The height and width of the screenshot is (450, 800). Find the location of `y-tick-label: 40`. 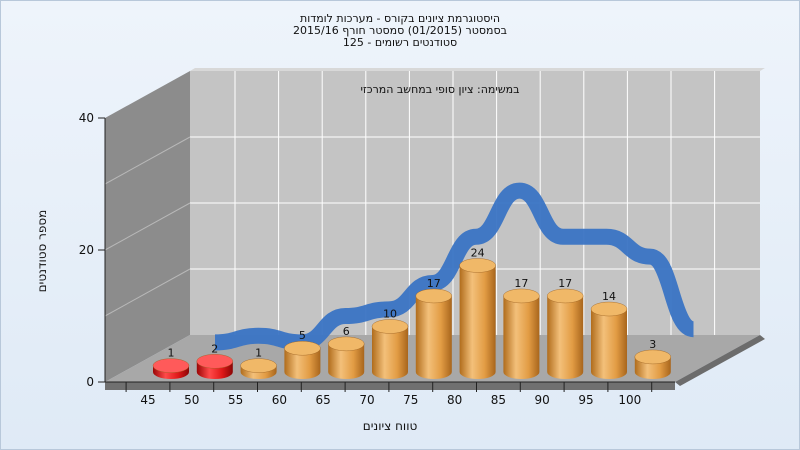

y-tick-label: 40 is located at coordinates (86, 118).